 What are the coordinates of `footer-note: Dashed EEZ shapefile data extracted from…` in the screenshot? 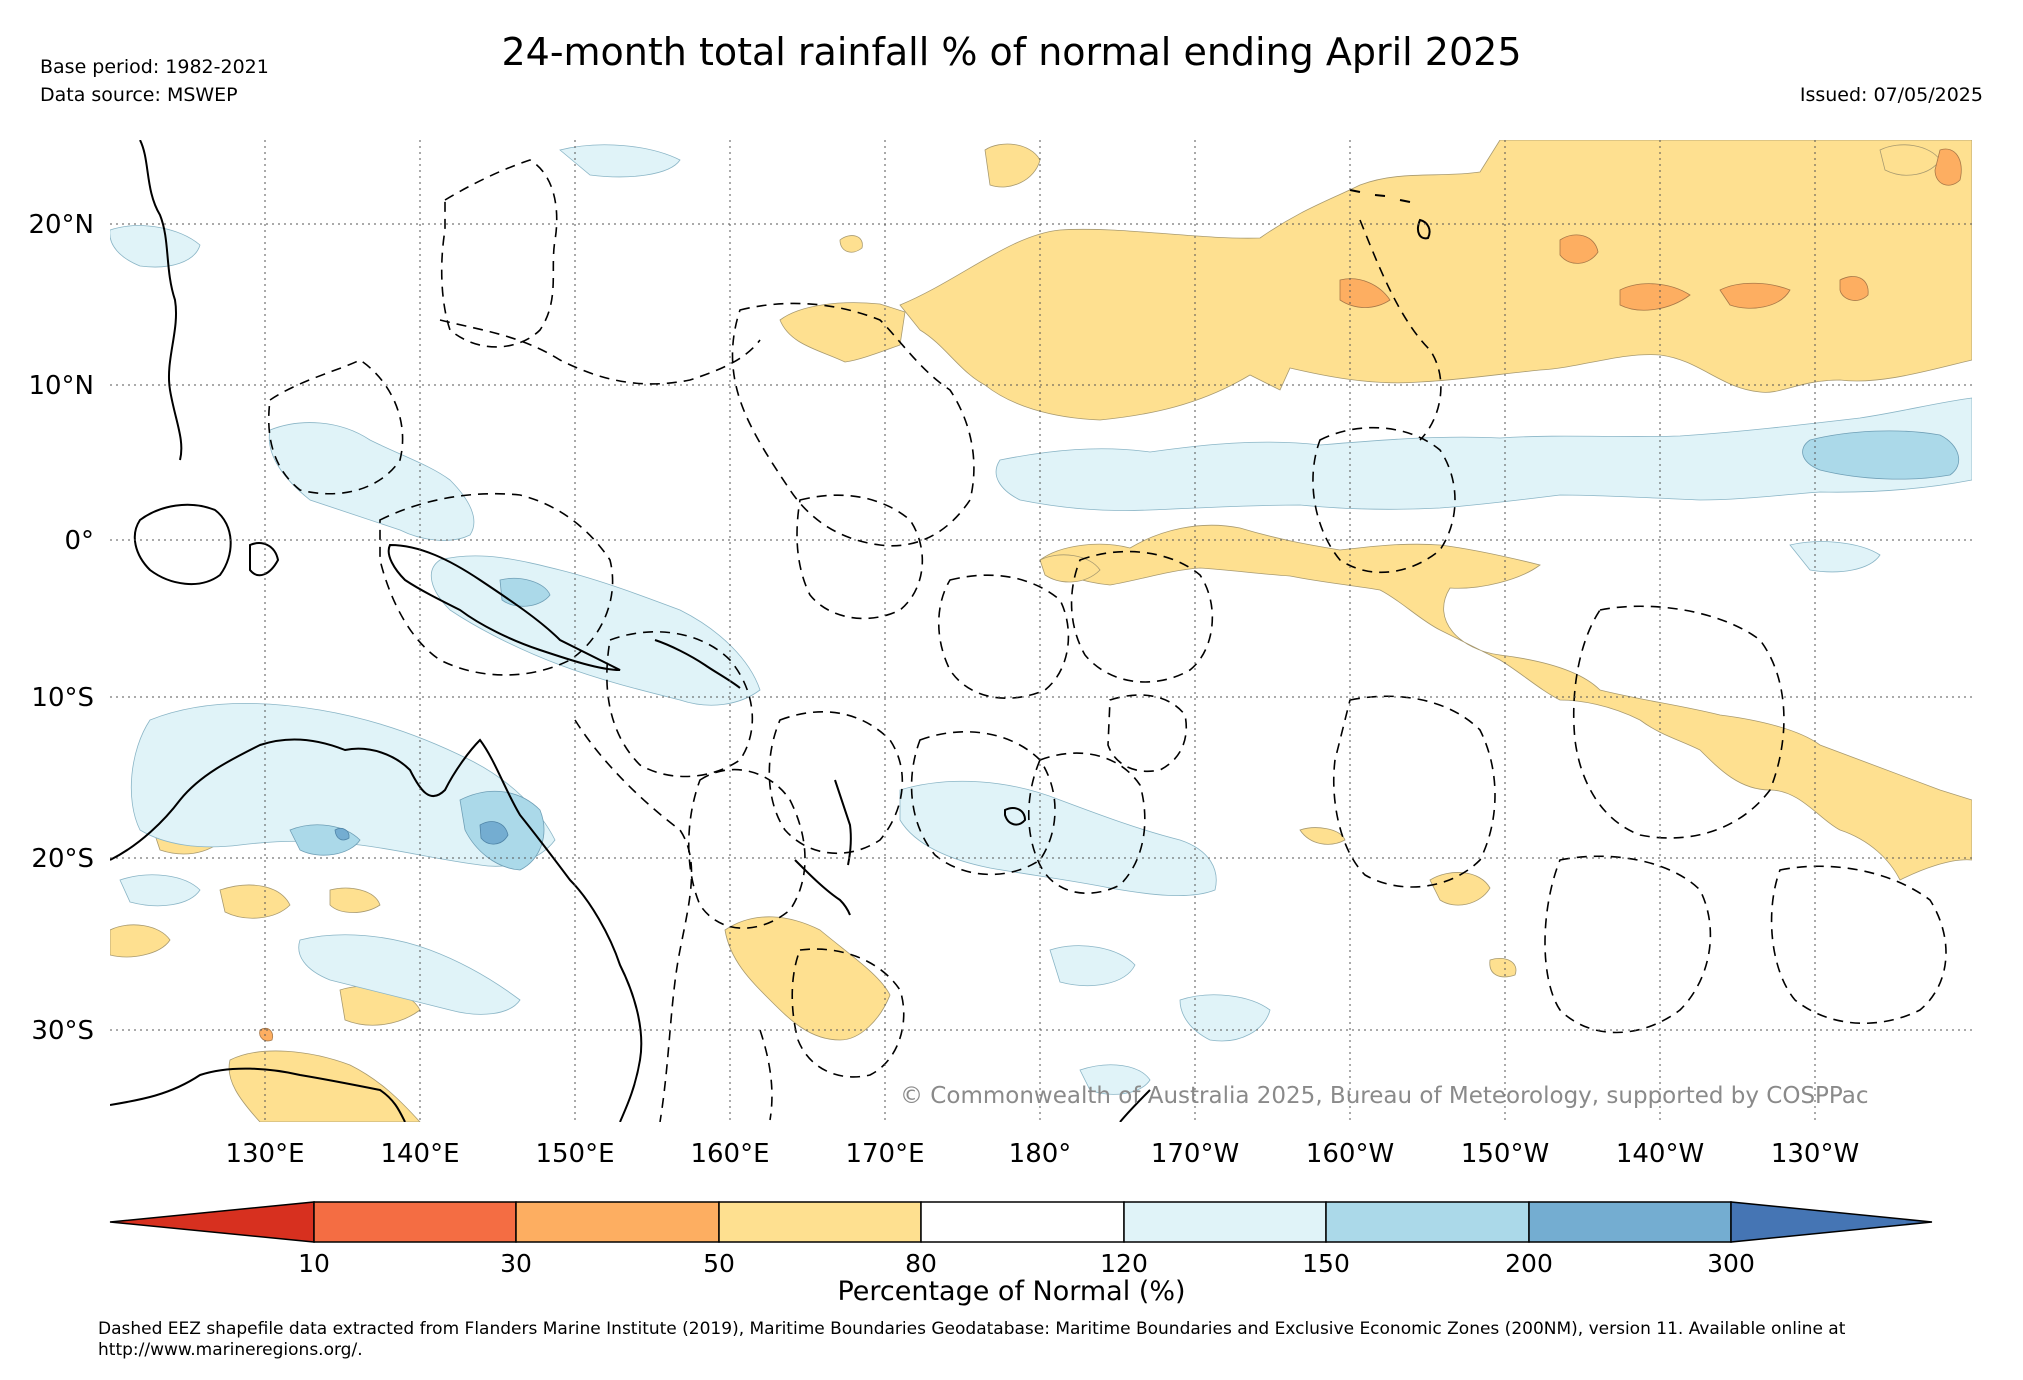 It's located at (972, 1339).